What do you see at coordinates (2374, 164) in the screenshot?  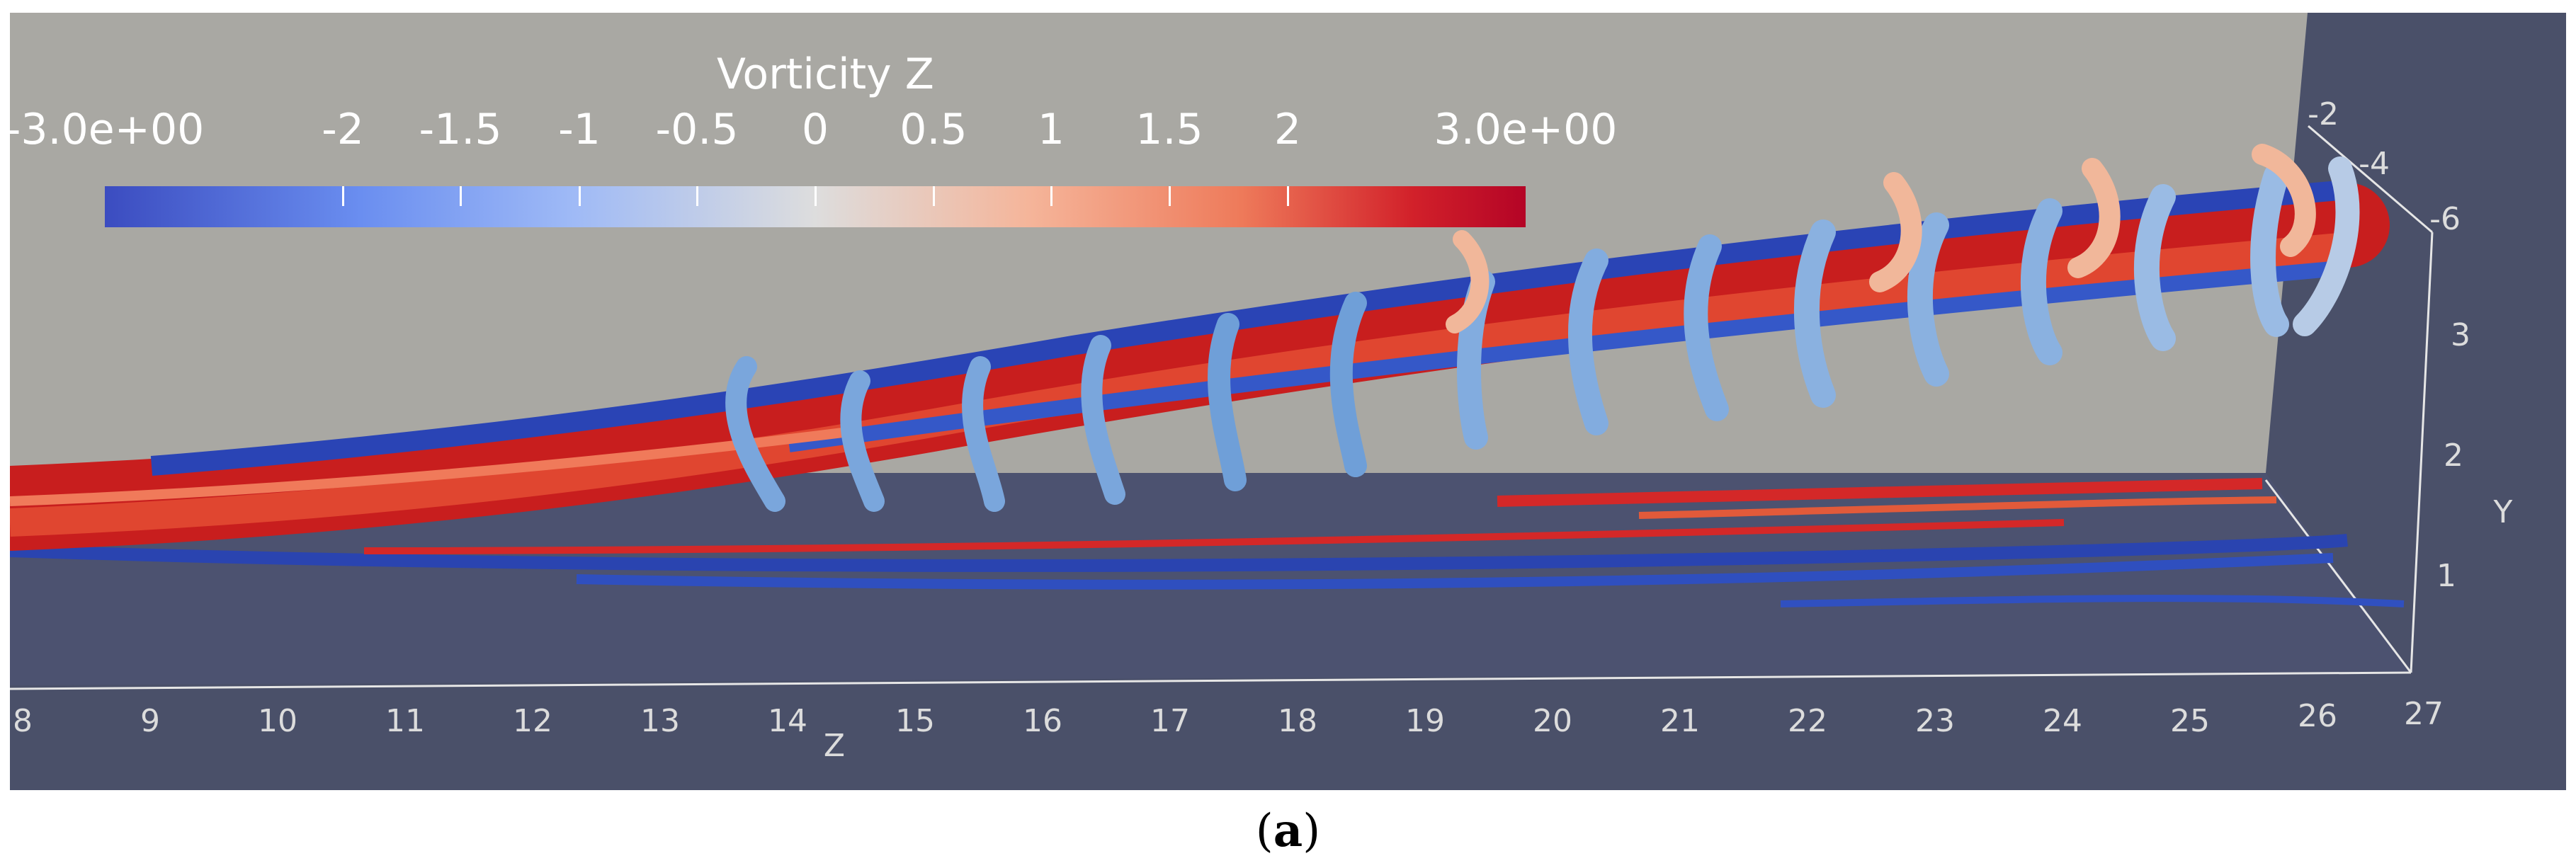 I see `x-tick: -4` at bounding box center [2374, 164].